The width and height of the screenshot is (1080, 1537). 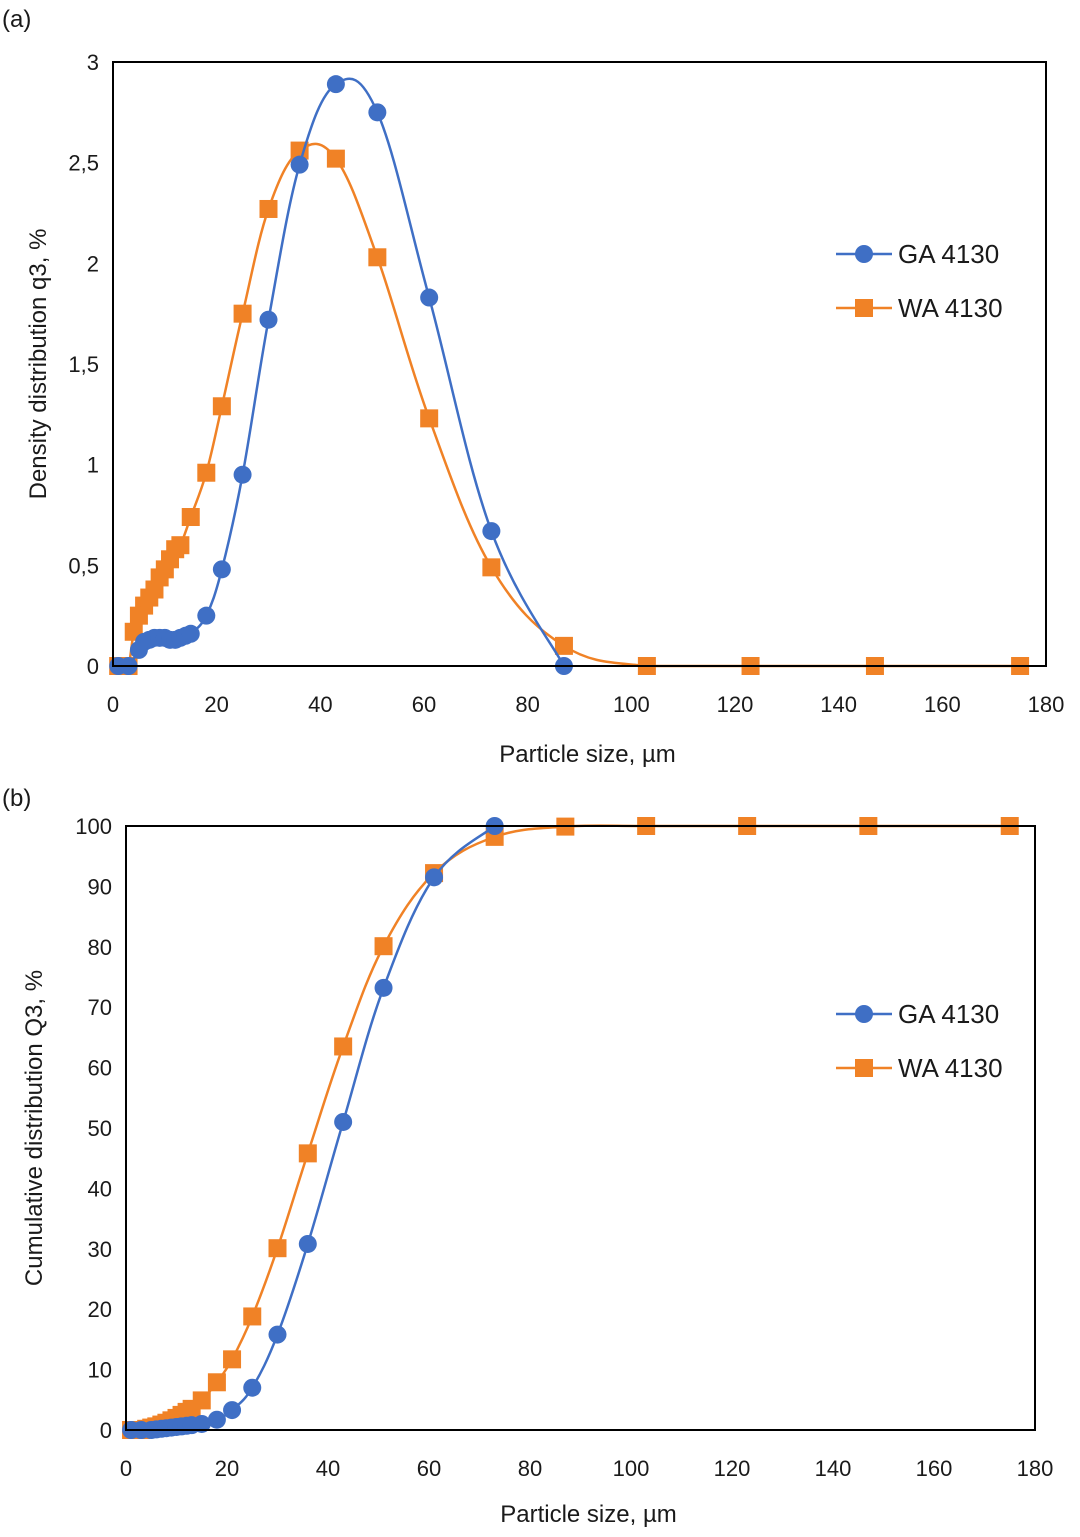 I want to click on y-tick-label: 0,5, so click(x=83, y=565).